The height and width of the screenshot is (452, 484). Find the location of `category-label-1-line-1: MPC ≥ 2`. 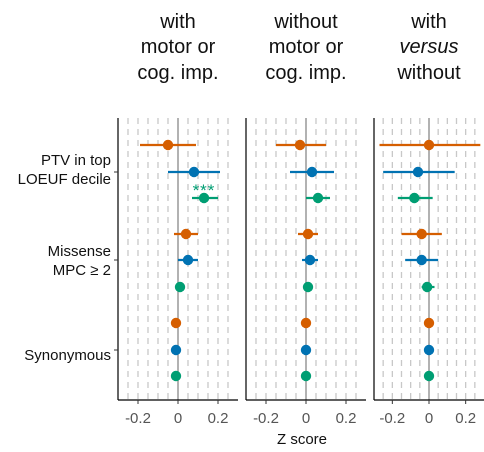

category-label-1-line-1: MPC ≥ 2 is located at coordinates (82, 270).